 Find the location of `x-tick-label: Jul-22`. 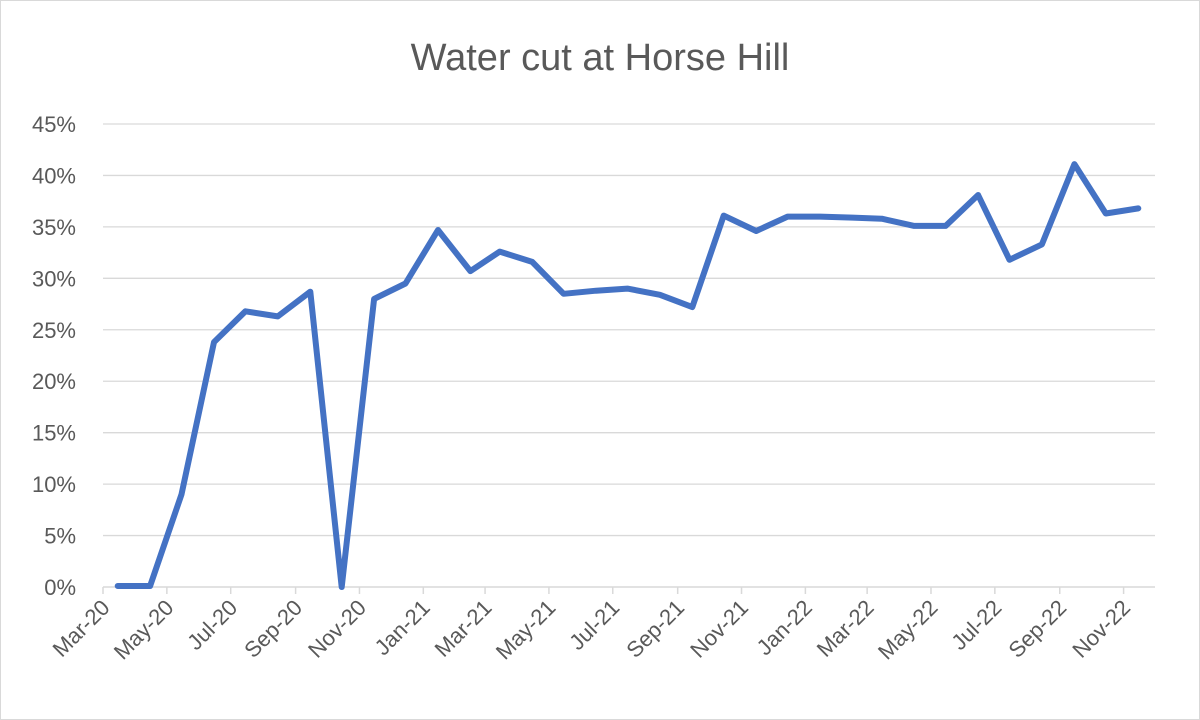

x-tick-label: Jul-22 is located at coordinates (976, 625).